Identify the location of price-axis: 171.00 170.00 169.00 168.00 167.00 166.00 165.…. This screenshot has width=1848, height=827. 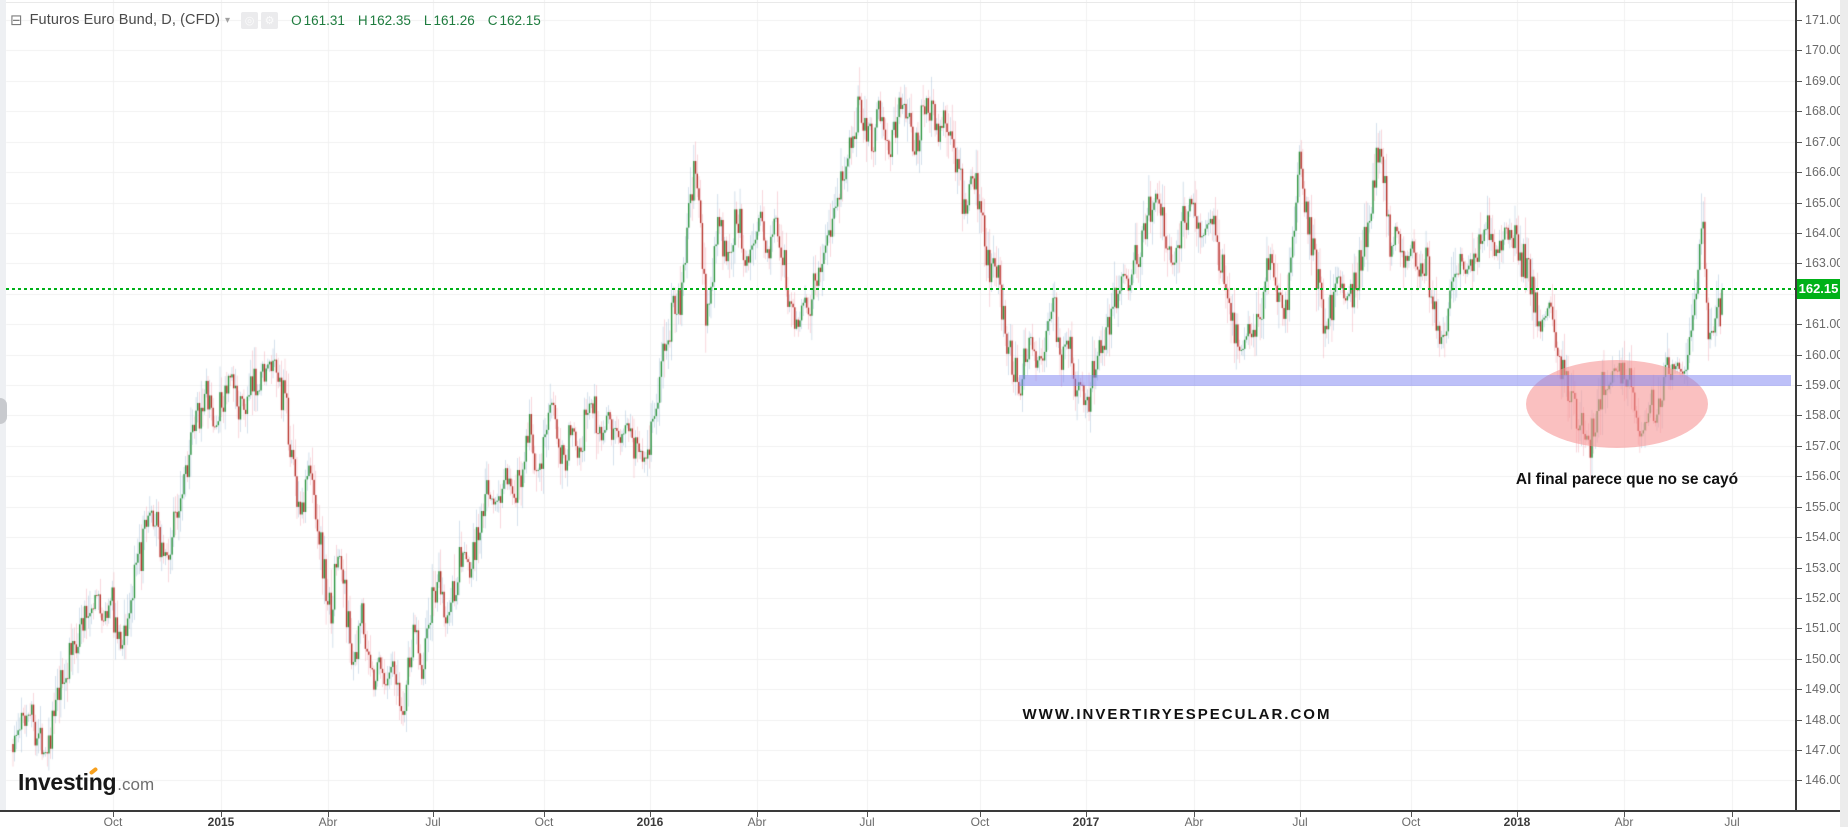
(1819, 405).